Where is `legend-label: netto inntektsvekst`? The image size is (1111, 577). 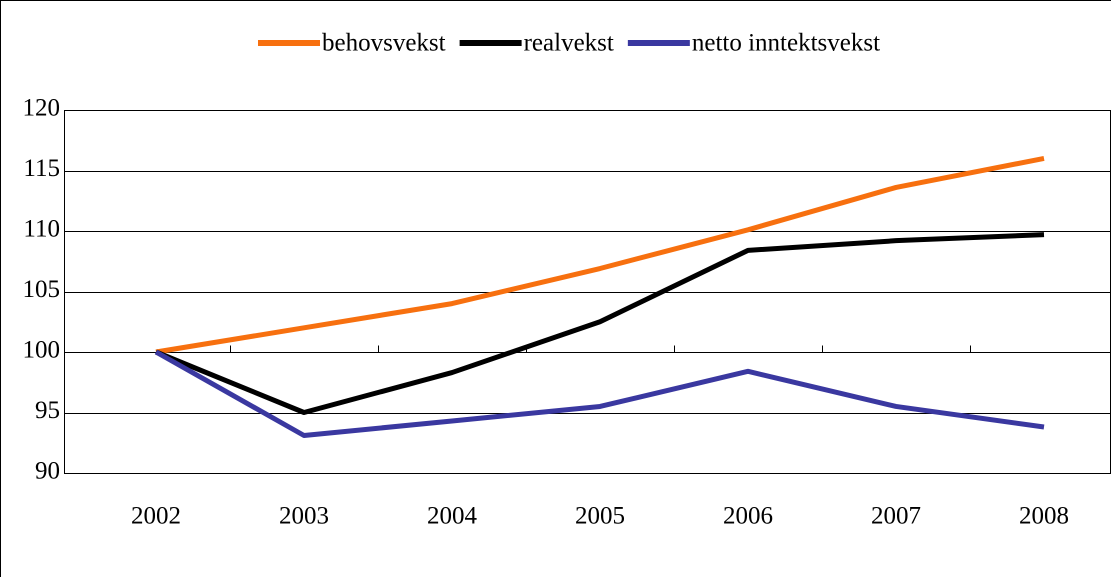 legend-label: netto inntektsvekst is located at coordinates (786, 43).